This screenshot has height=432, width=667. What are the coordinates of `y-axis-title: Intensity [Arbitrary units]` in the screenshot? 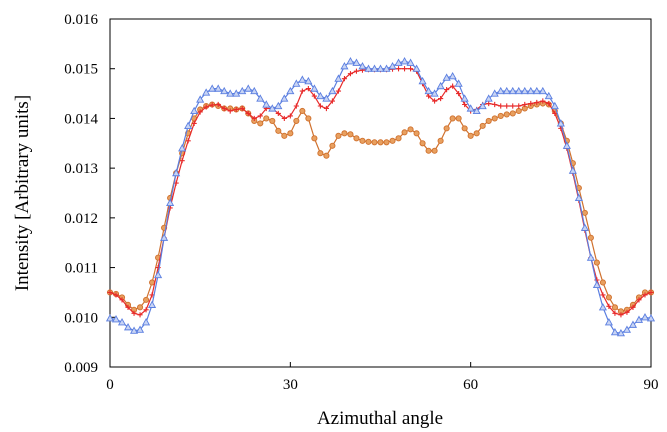 It's located at (22, 193).